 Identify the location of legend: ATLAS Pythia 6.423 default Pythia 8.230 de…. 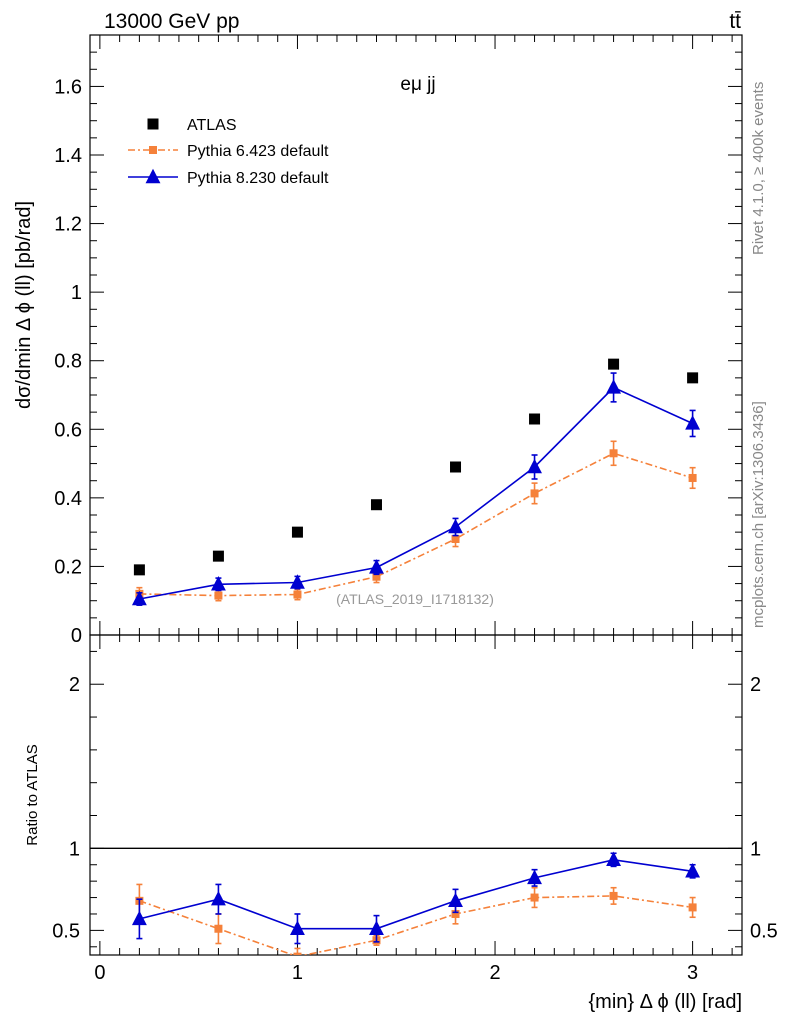
(228, 152).